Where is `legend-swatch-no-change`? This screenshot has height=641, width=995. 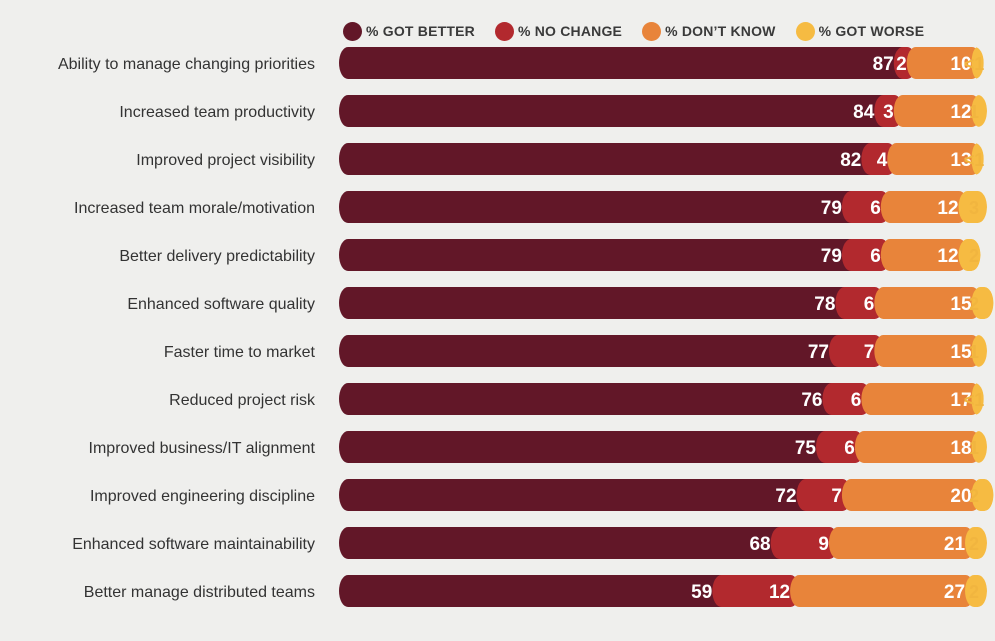
legend-swatch-no-change is located at coordinates (504, 31).